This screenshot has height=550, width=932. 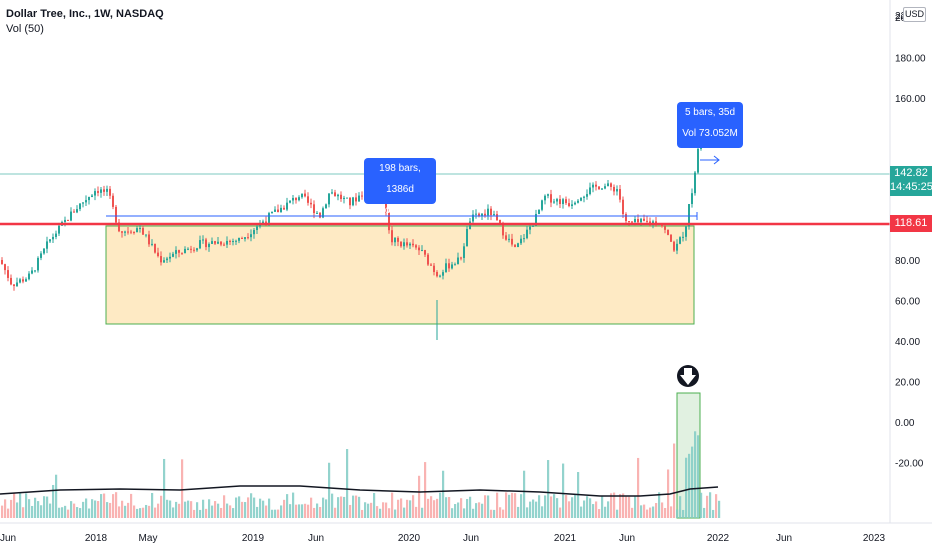 I want to click on breakout-measure-arrow, so click(x=710, y=160).